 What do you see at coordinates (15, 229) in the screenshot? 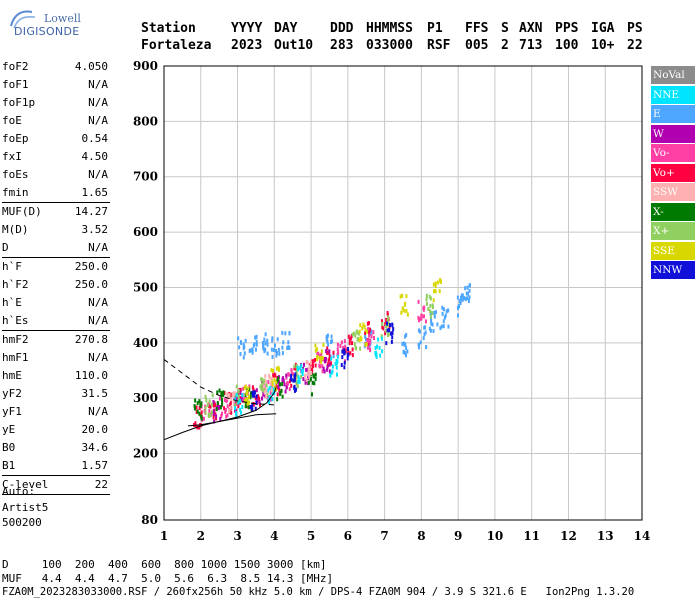
I see `param-name: M(D)` at bounding box center [15, 229].